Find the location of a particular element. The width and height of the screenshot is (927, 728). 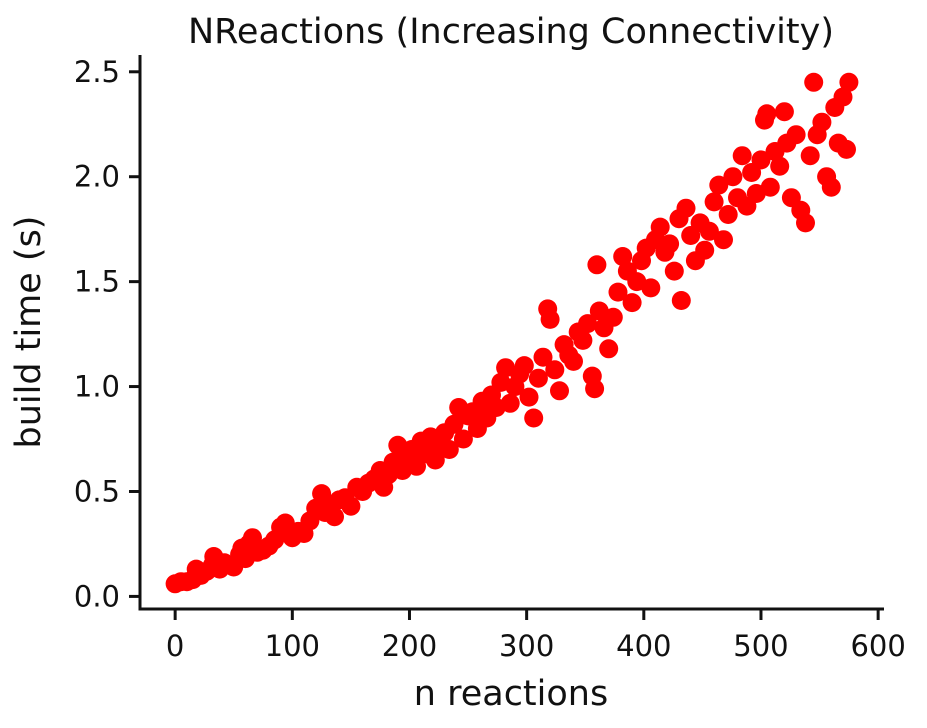

y-axis-label: build time (s) is located at coordinates (29, 332).